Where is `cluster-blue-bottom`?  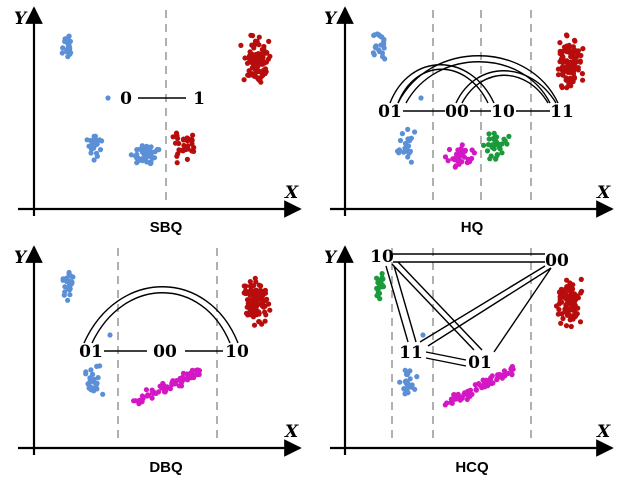
cluster-blue-bottom is located at coordinates (145, 155).